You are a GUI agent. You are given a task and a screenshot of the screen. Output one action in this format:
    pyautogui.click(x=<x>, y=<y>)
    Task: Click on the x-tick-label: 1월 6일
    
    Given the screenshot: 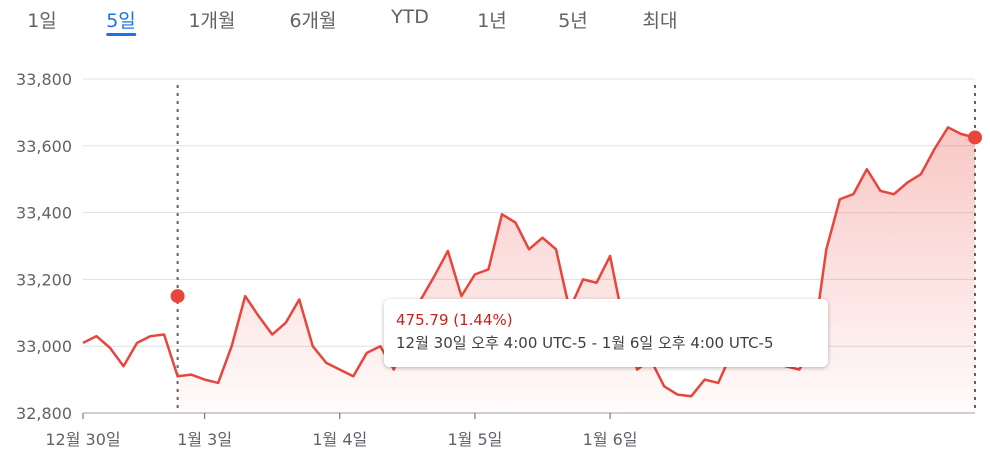 What is the action you would take?
    pyautogui.click(x=610, y=439)
    